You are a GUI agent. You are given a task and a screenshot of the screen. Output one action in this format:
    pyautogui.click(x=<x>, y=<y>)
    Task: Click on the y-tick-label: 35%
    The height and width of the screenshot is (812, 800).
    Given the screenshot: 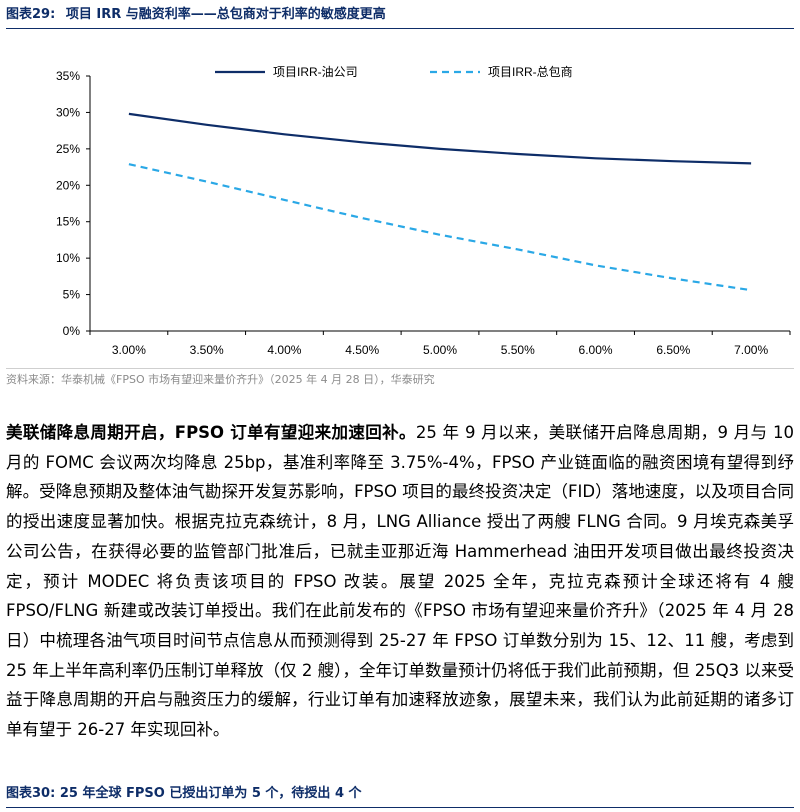 What is the action you would take?
    pyautogui.click(x=68, y=76)
    